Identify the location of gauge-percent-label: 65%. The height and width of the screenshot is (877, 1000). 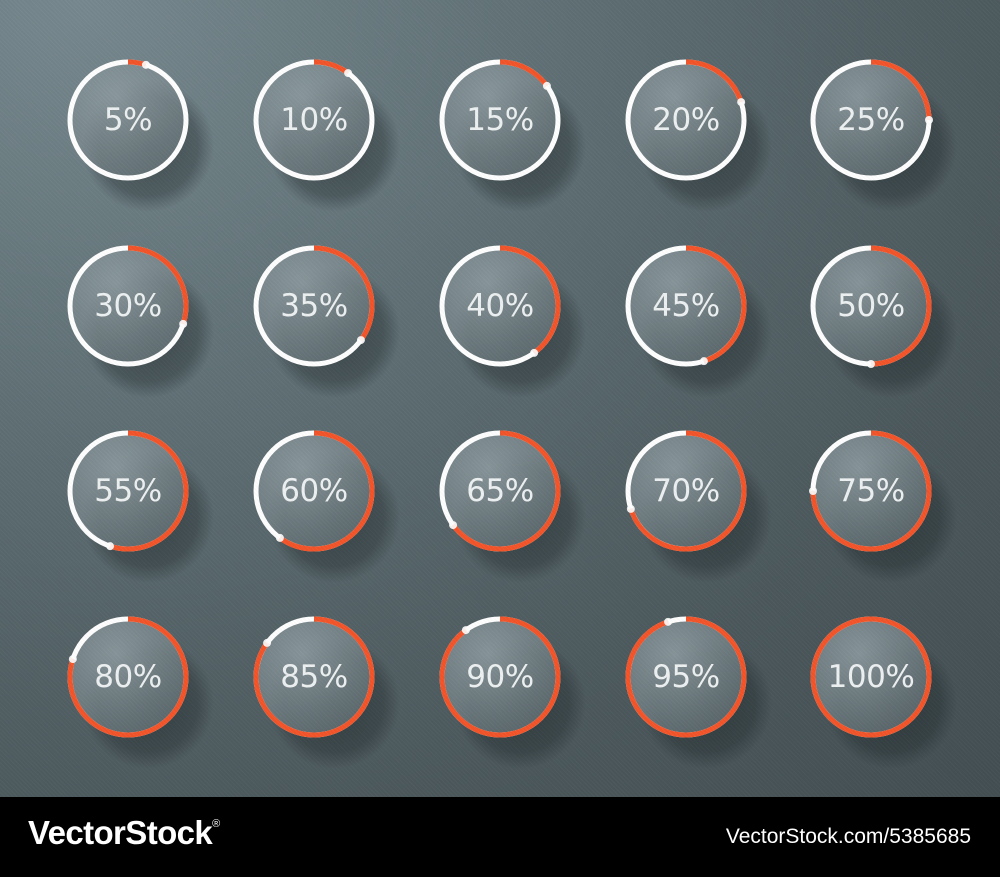
(500, 491).